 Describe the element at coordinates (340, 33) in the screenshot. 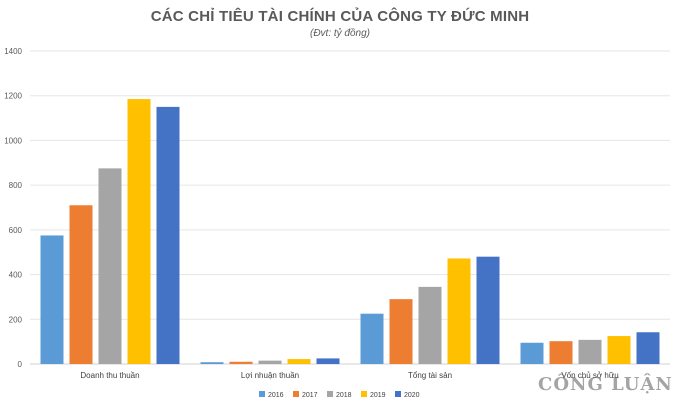

I see `chart-subtitle: (Đvt: tỷ đồng)` at that location.